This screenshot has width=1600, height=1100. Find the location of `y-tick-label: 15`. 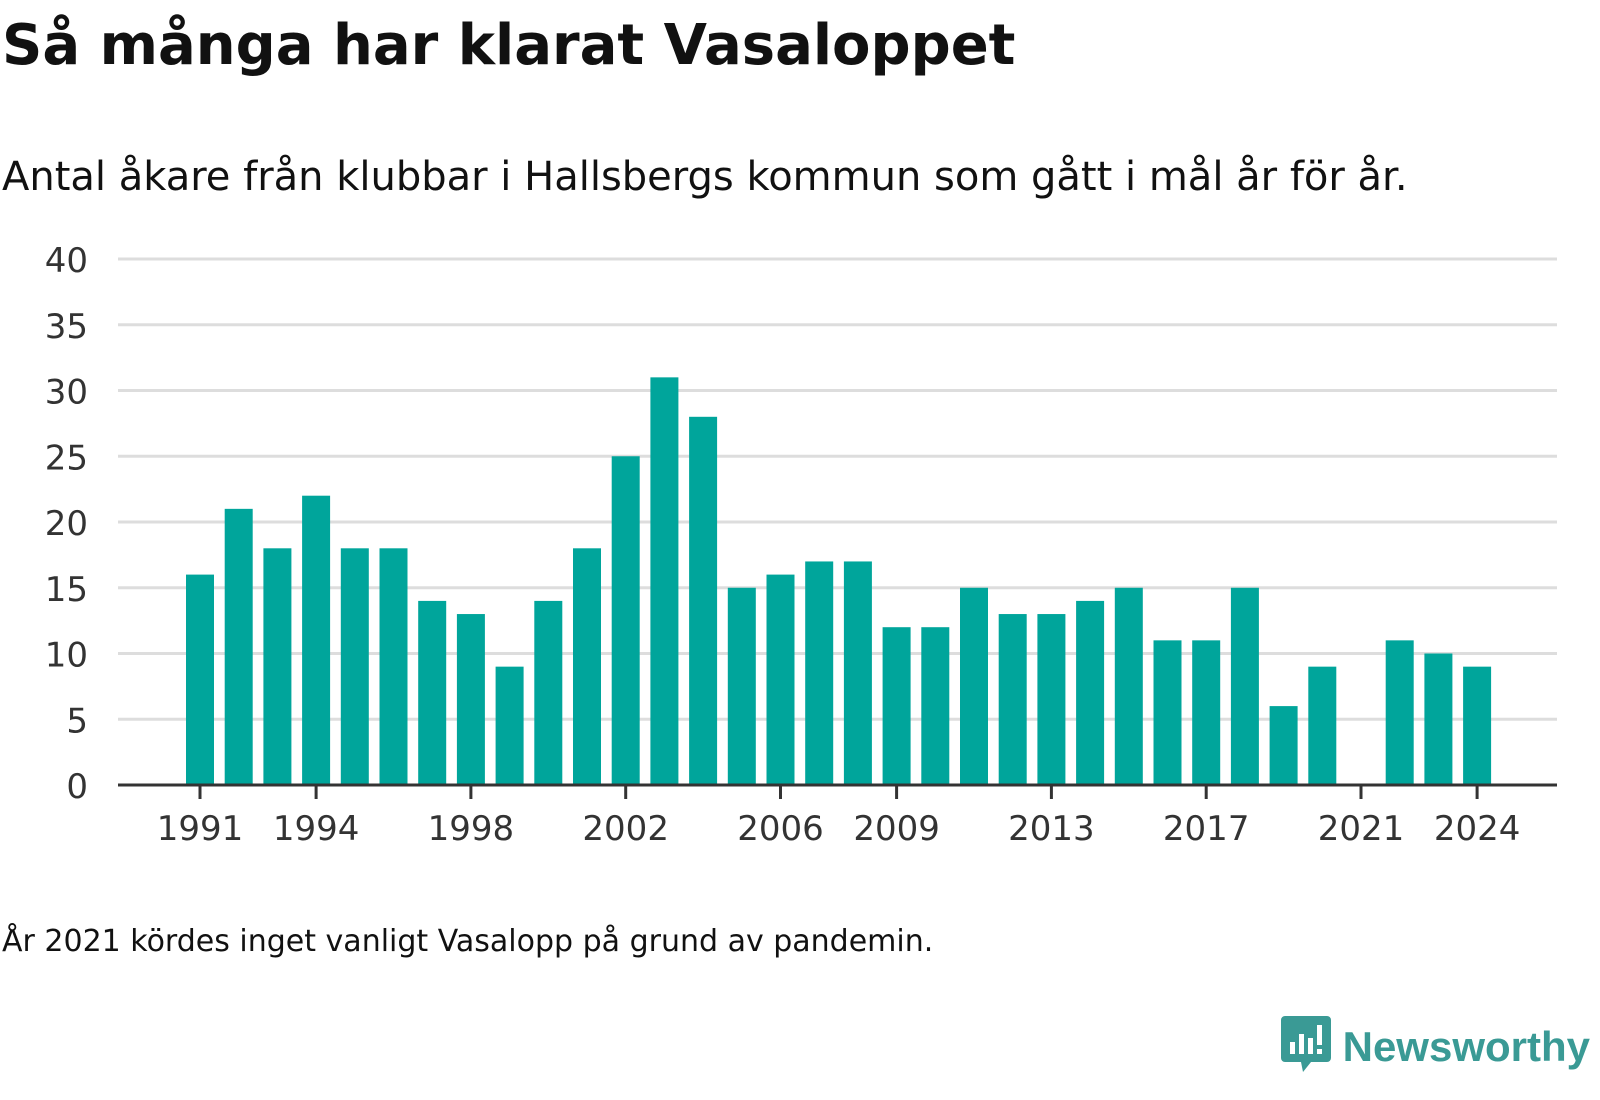

y-tick-label: 15 is located at coordinates (66, 590).